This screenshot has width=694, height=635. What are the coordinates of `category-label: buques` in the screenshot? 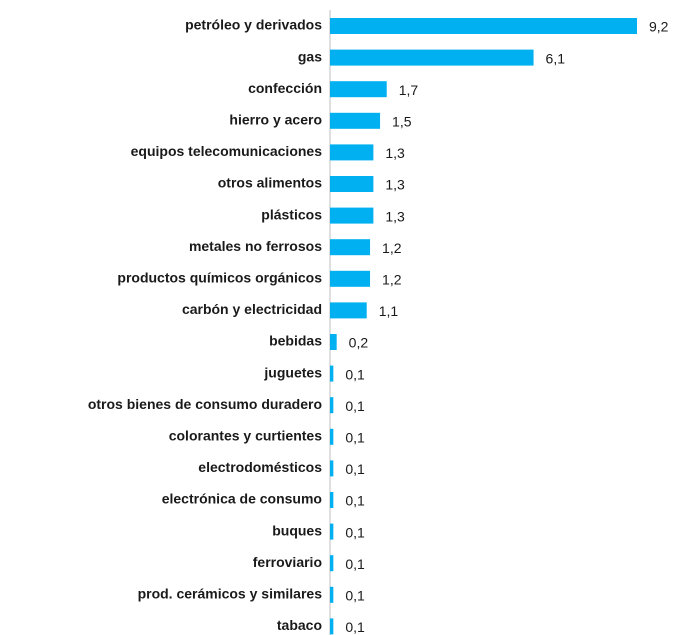 It's located at (297, 530).